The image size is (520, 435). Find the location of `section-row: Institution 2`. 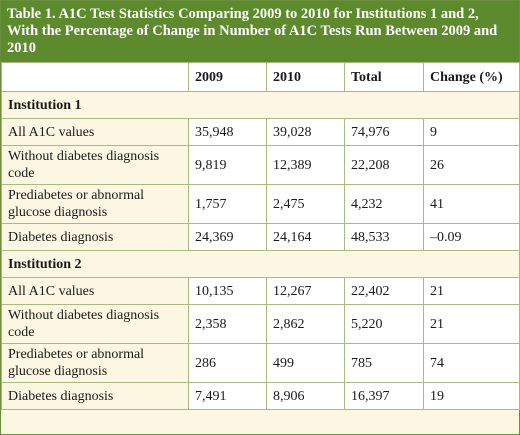

section-row: Institution 2 is located at coordinates (260, 264).